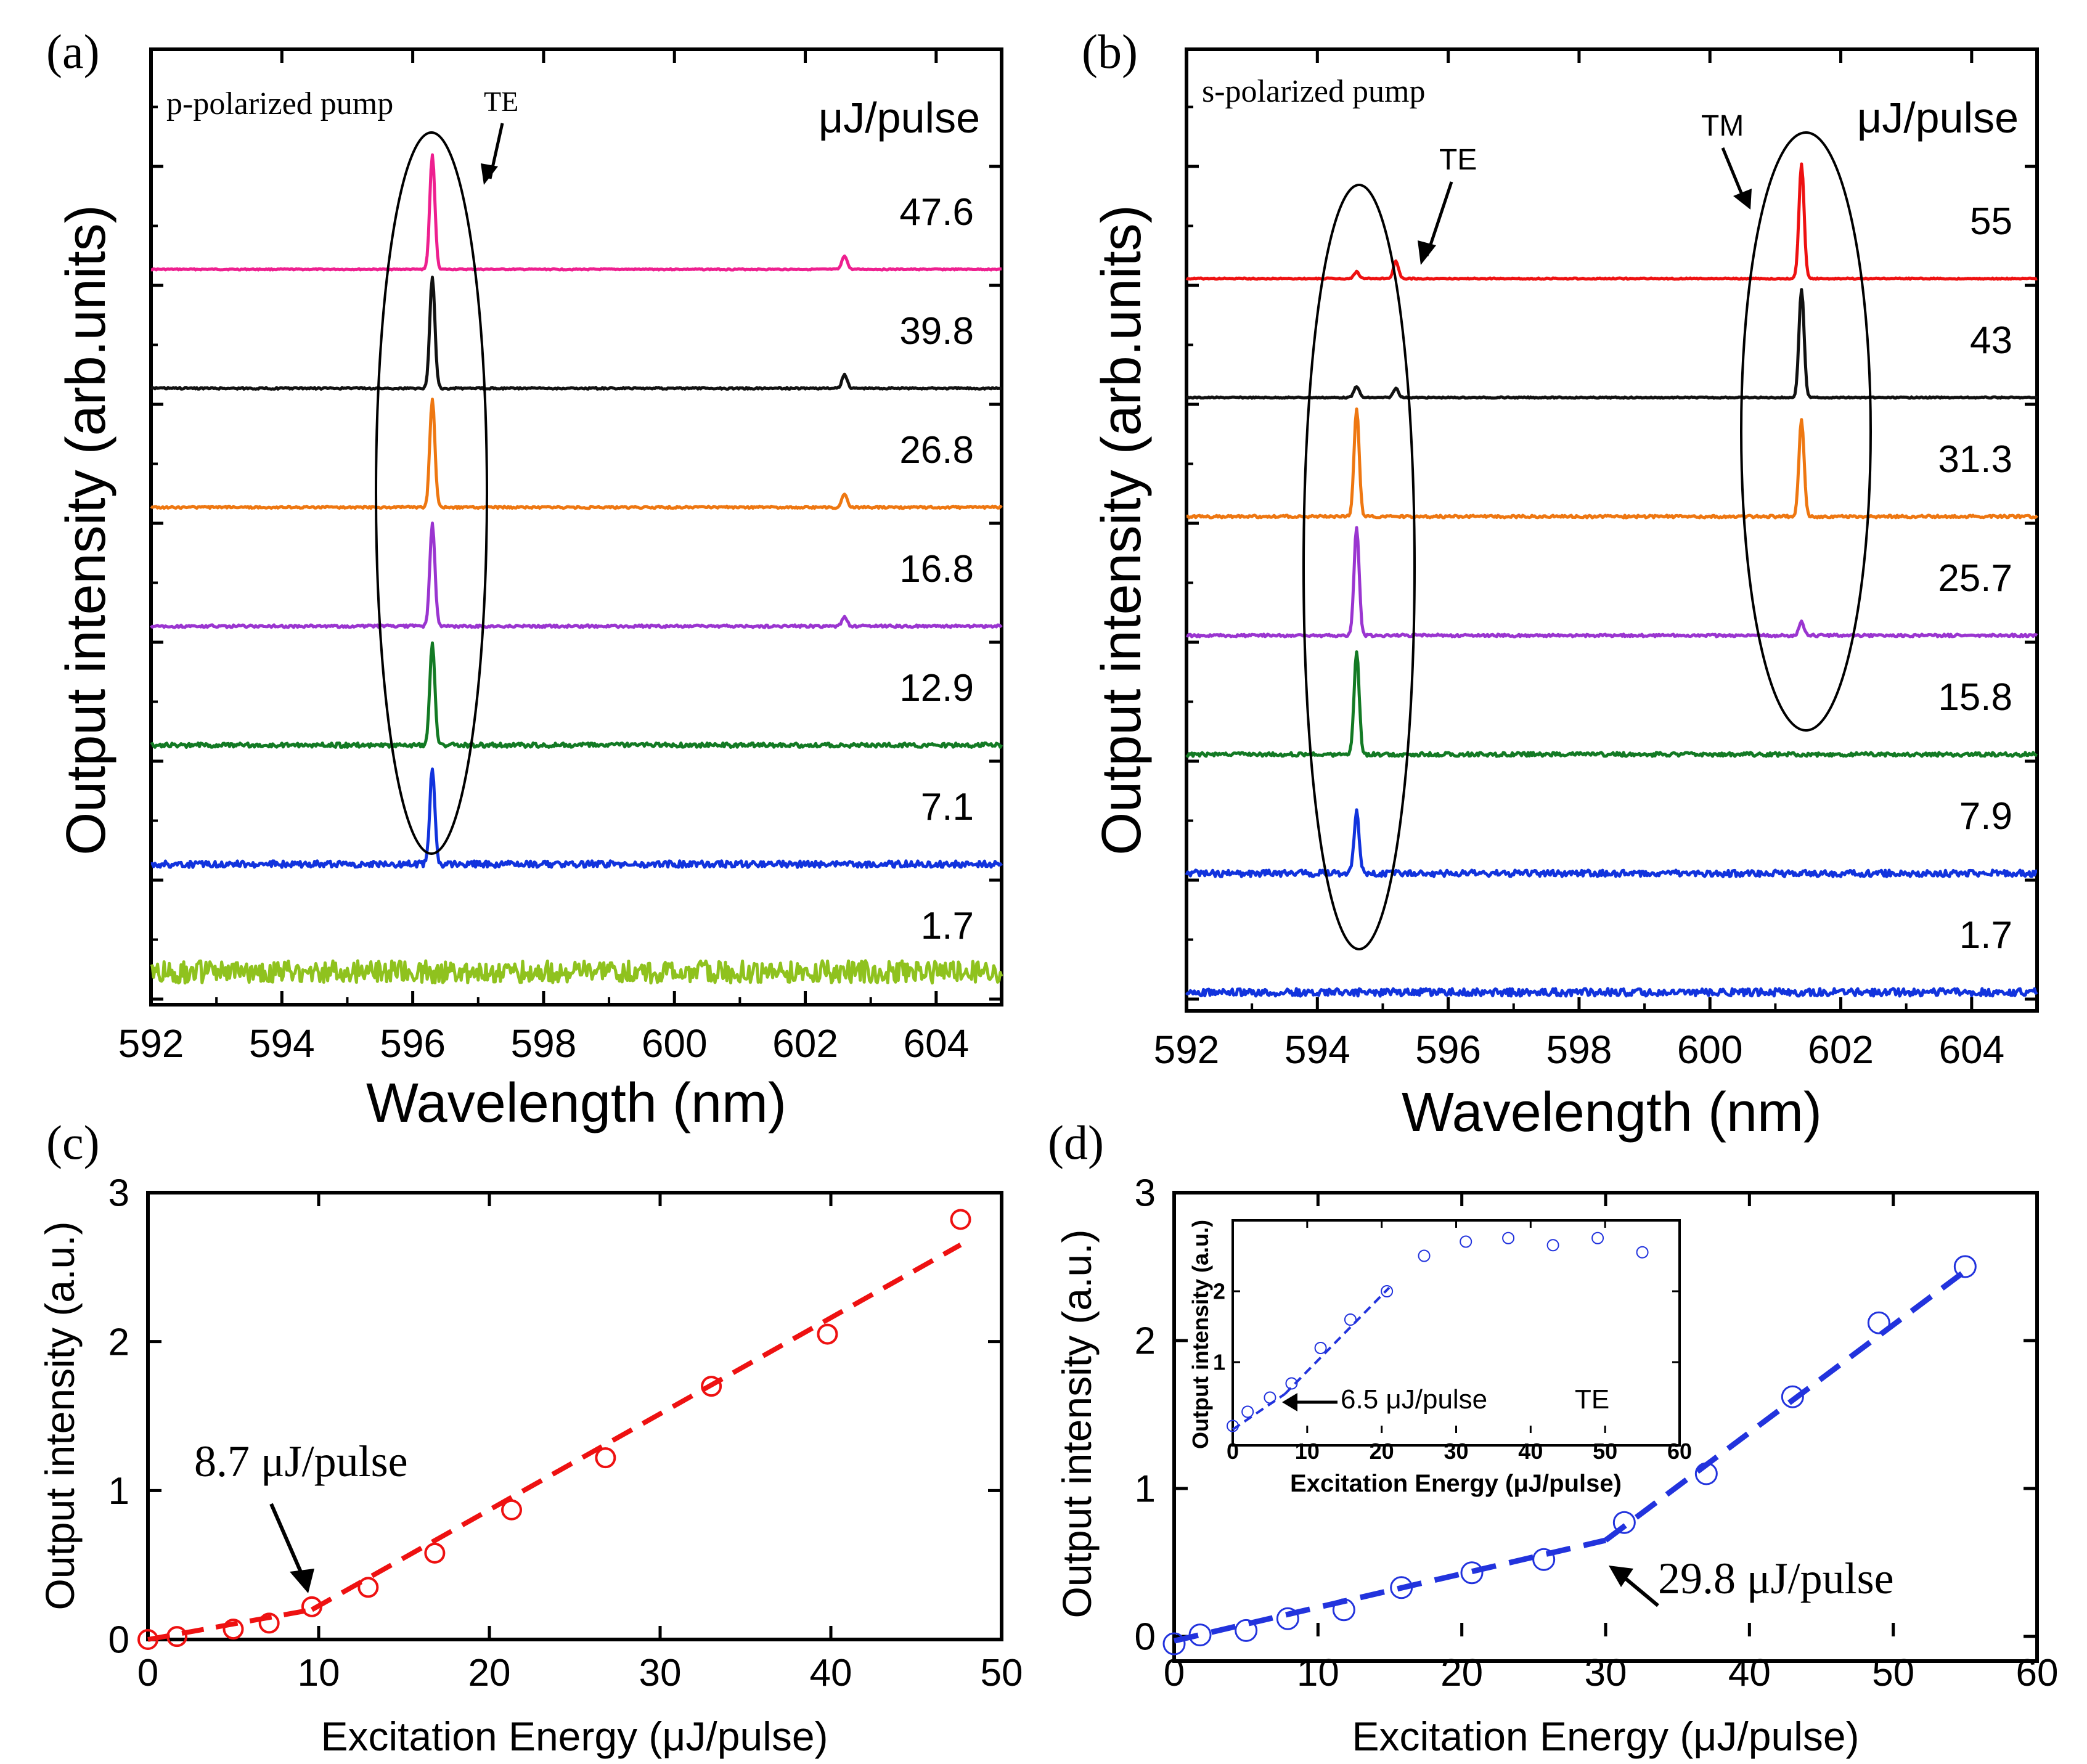 Image resolution: width=2087 pixels, height=1764 pixels. What do you see at coordinates (948, 807) in the screenshot?
I see `a-series-label-7_1: 7.1` at bounding box center [948, 807].